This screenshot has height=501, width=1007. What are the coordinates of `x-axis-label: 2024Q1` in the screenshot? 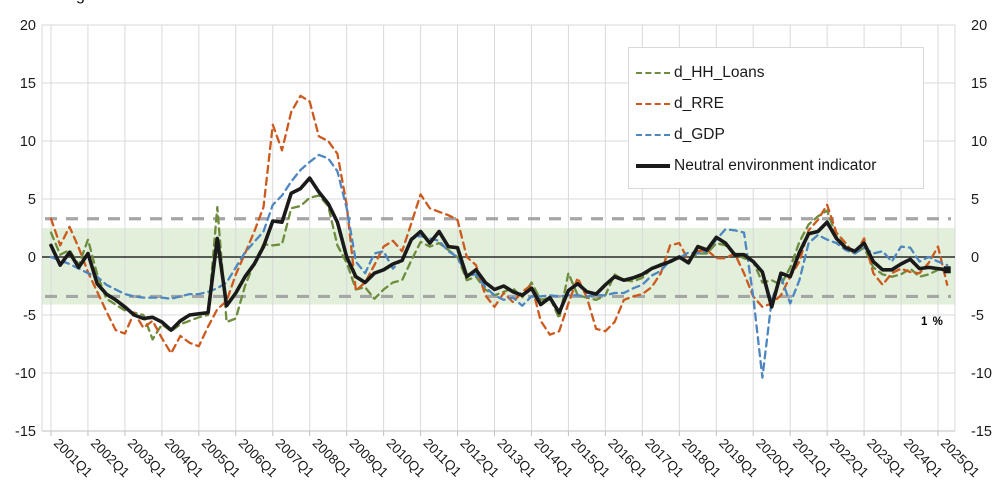 It's located at (923, 458).